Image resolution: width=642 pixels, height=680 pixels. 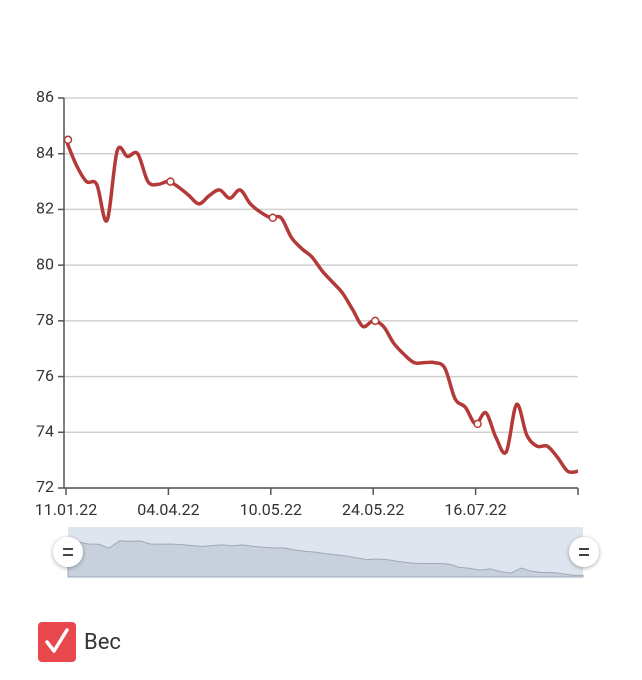 What do you see at coordinates (45, 375) in the screenshot?
I see `y-tick-label: 76` at bounding box center [45, 375].